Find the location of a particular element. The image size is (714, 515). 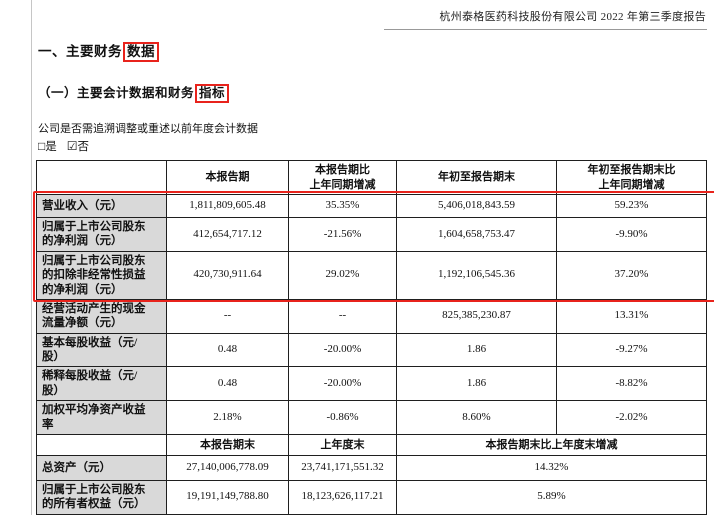

value-cell: 5,406,018,843.59 is located at coordinates (476, 206).